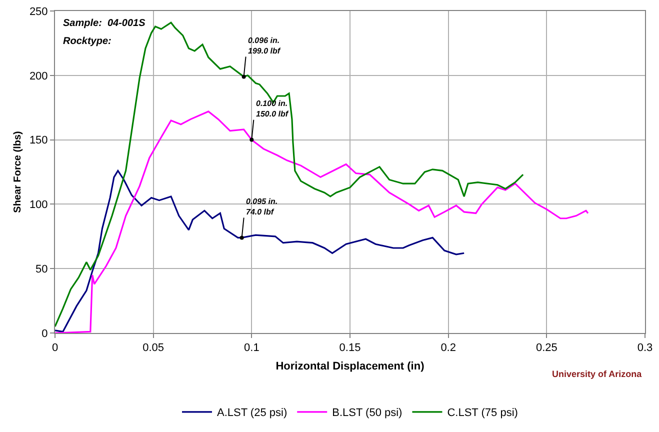  Describe the element at coordinates (367, 413) in the screenshot. I see `legend-label: B.LST (50 psi)` at that location.